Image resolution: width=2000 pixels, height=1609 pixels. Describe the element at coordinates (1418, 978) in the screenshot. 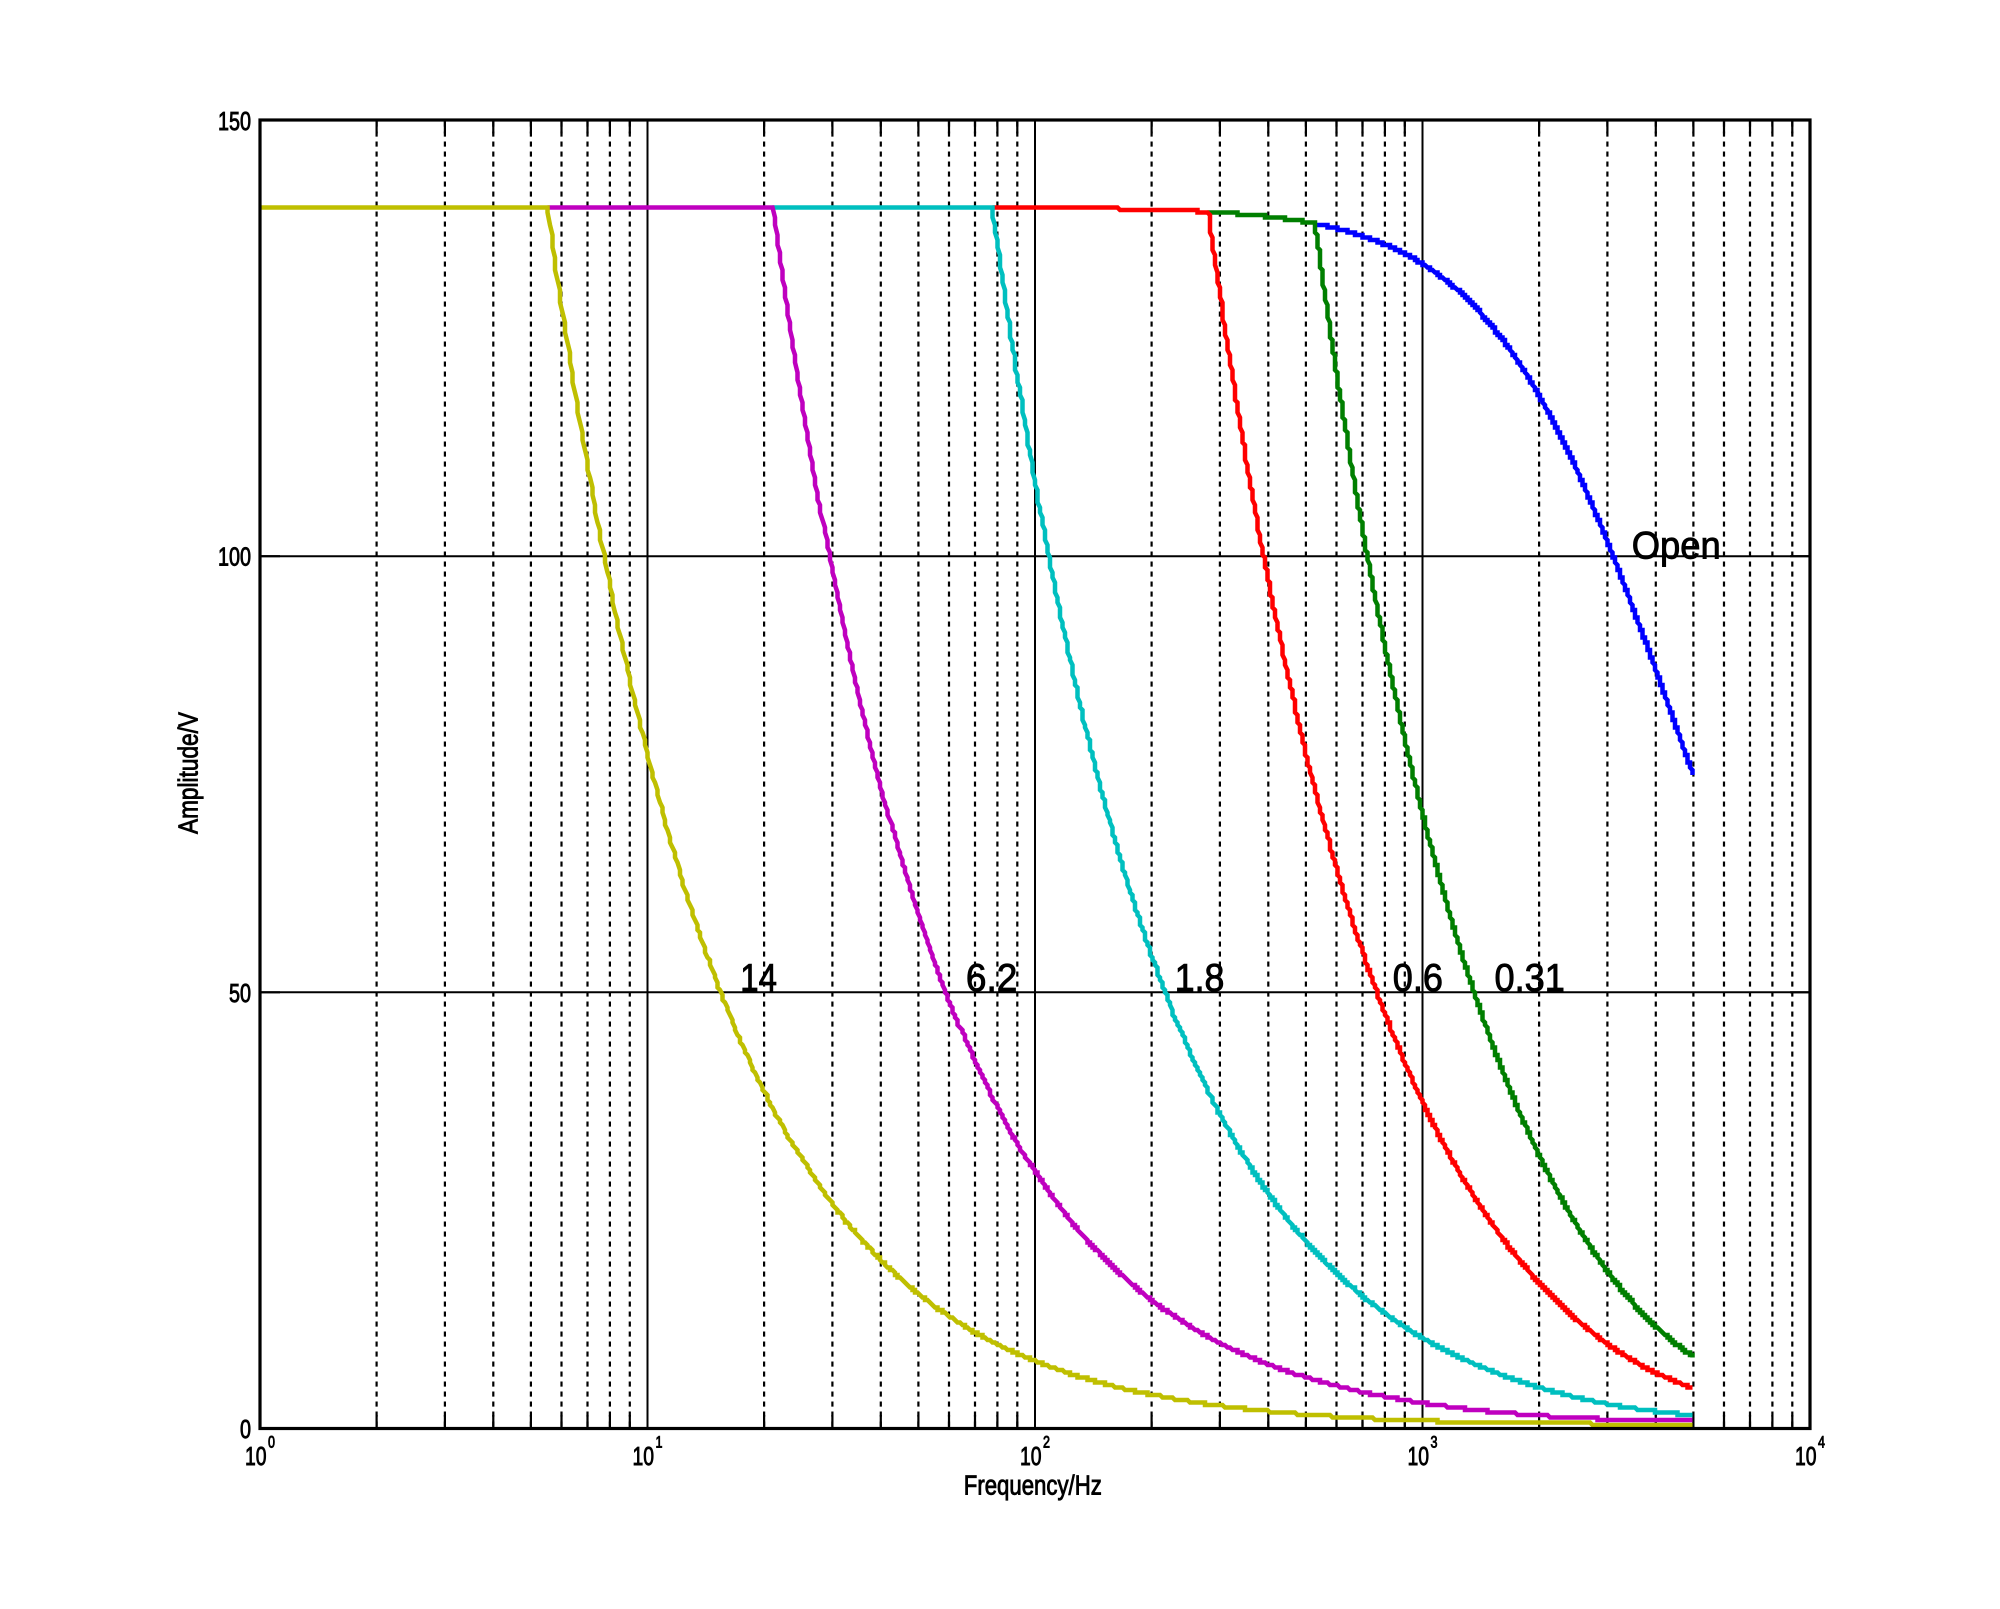

I see `svg-text: 0.6` at that location.